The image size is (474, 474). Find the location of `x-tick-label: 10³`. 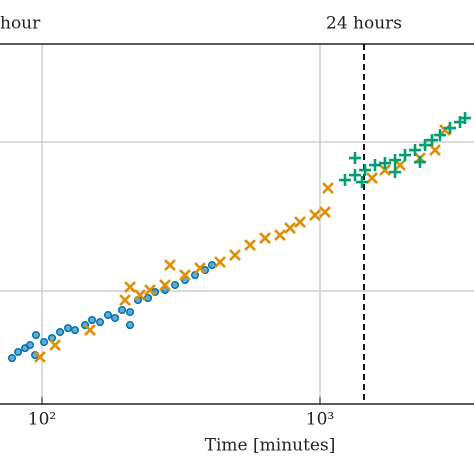

x-tick-label: 10³ is located at coordinates (320, 420).